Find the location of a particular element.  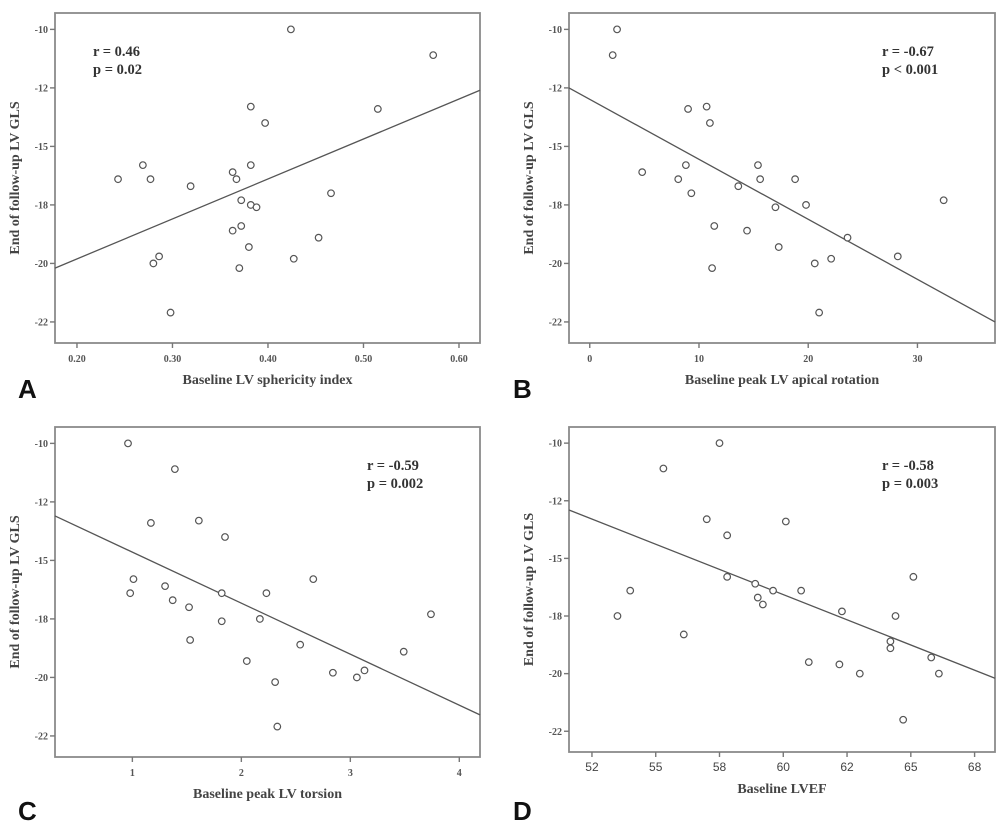

x-tick-label: 55 is located at coordinates (656, 767).